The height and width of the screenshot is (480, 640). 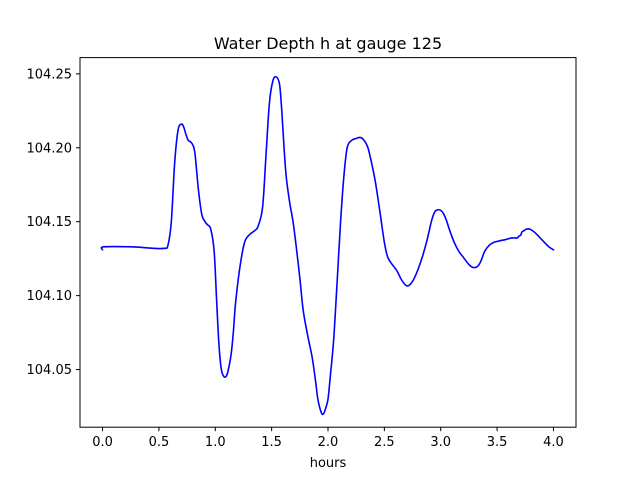 I want to click on x-axis-label: hours, so click(x=328, y=463).